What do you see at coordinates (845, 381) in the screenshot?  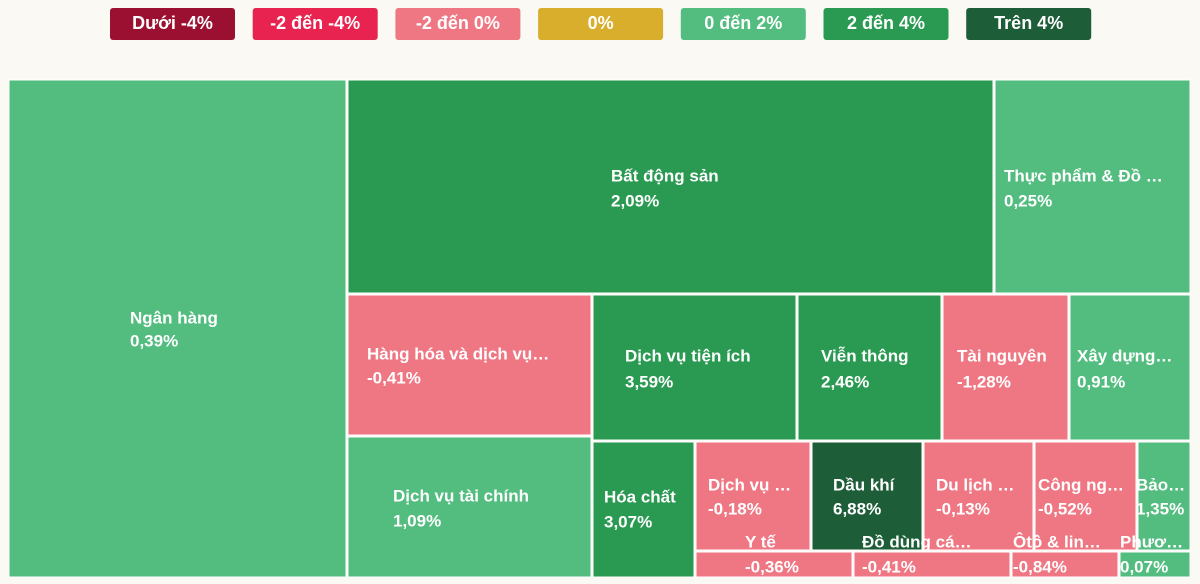 I see `tile-value: 2,46%` at bounding box center [845, 381].